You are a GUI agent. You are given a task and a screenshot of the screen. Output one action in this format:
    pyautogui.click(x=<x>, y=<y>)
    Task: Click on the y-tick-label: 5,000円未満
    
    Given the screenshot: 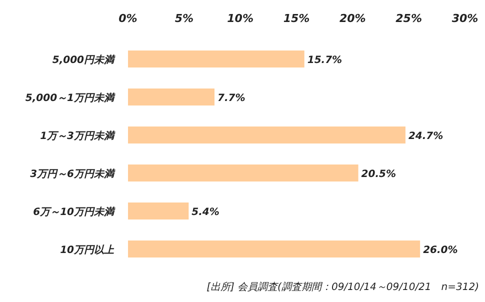 What is the action you would take?
    pyautogui.click(x=84, y=60)
    